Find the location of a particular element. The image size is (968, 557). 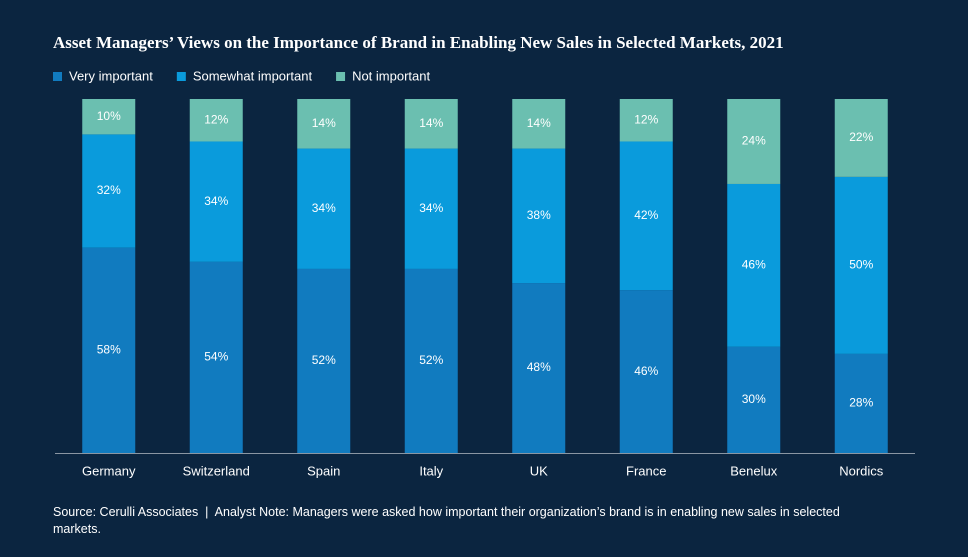

x-tick-label: UK is located at coordinates (539, 470).